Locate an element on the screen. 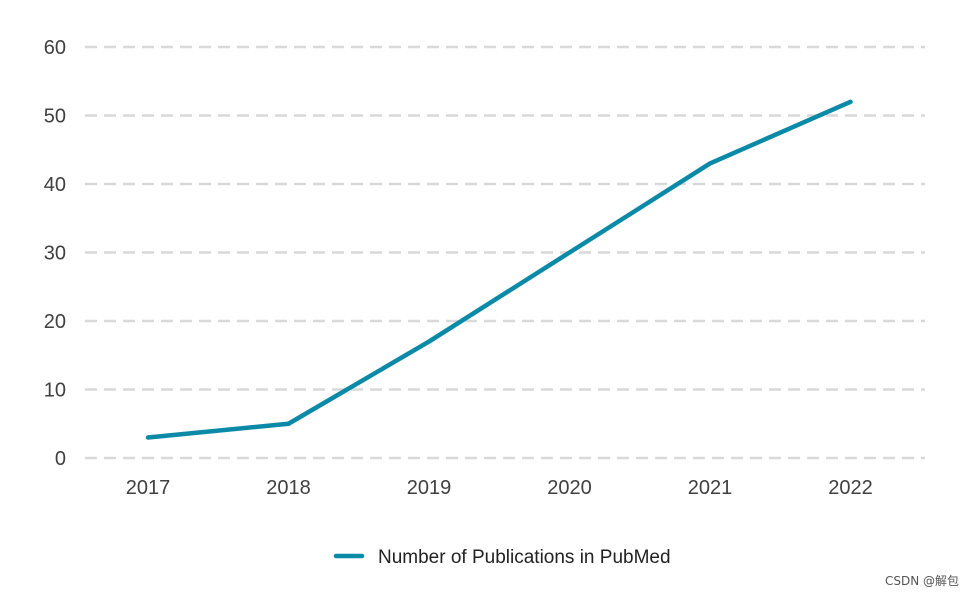 The image size is (975, 597). x-tick-label: 2017 is located at coordinates (148, 488).